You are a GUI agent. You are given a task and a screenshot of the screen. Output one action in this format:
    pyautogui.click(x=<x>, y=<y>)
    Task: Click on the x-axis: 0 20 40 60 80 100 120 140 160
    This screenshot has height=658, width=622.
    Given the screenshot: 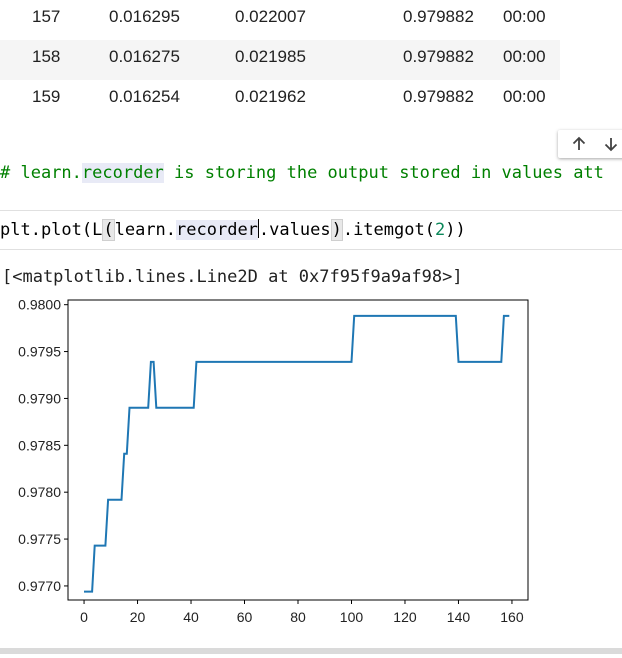 What is the action you would take?
    pyautogui.click(x=302, y=612)
    